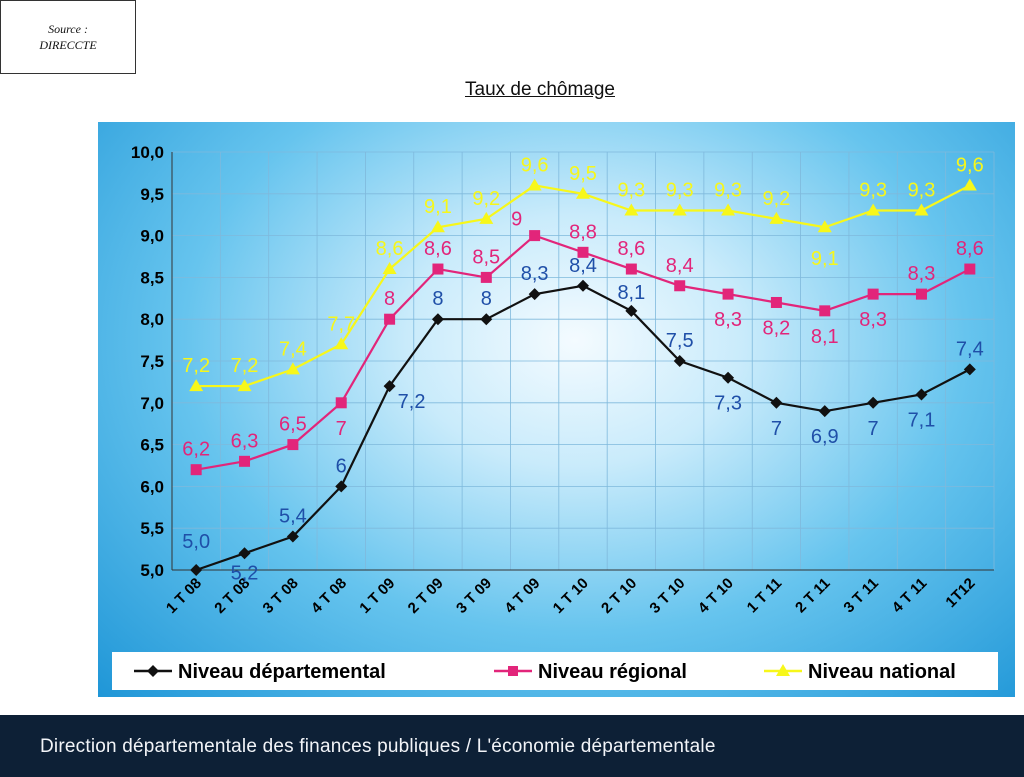 The width and height of the screenshot is (1024, 777). Describe the element at coordinates (293, 517) in the screenshot. I see `data-label: 5,4` at that location.